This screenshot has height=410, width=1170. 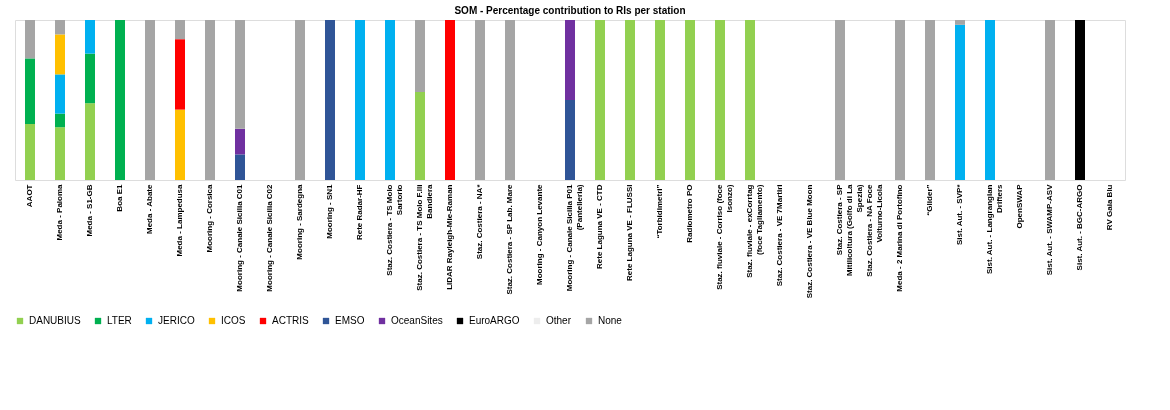 I want to click on x-tick-label: Sist. Aut. - BGC-ARGO, so click(x=1079, y=227).